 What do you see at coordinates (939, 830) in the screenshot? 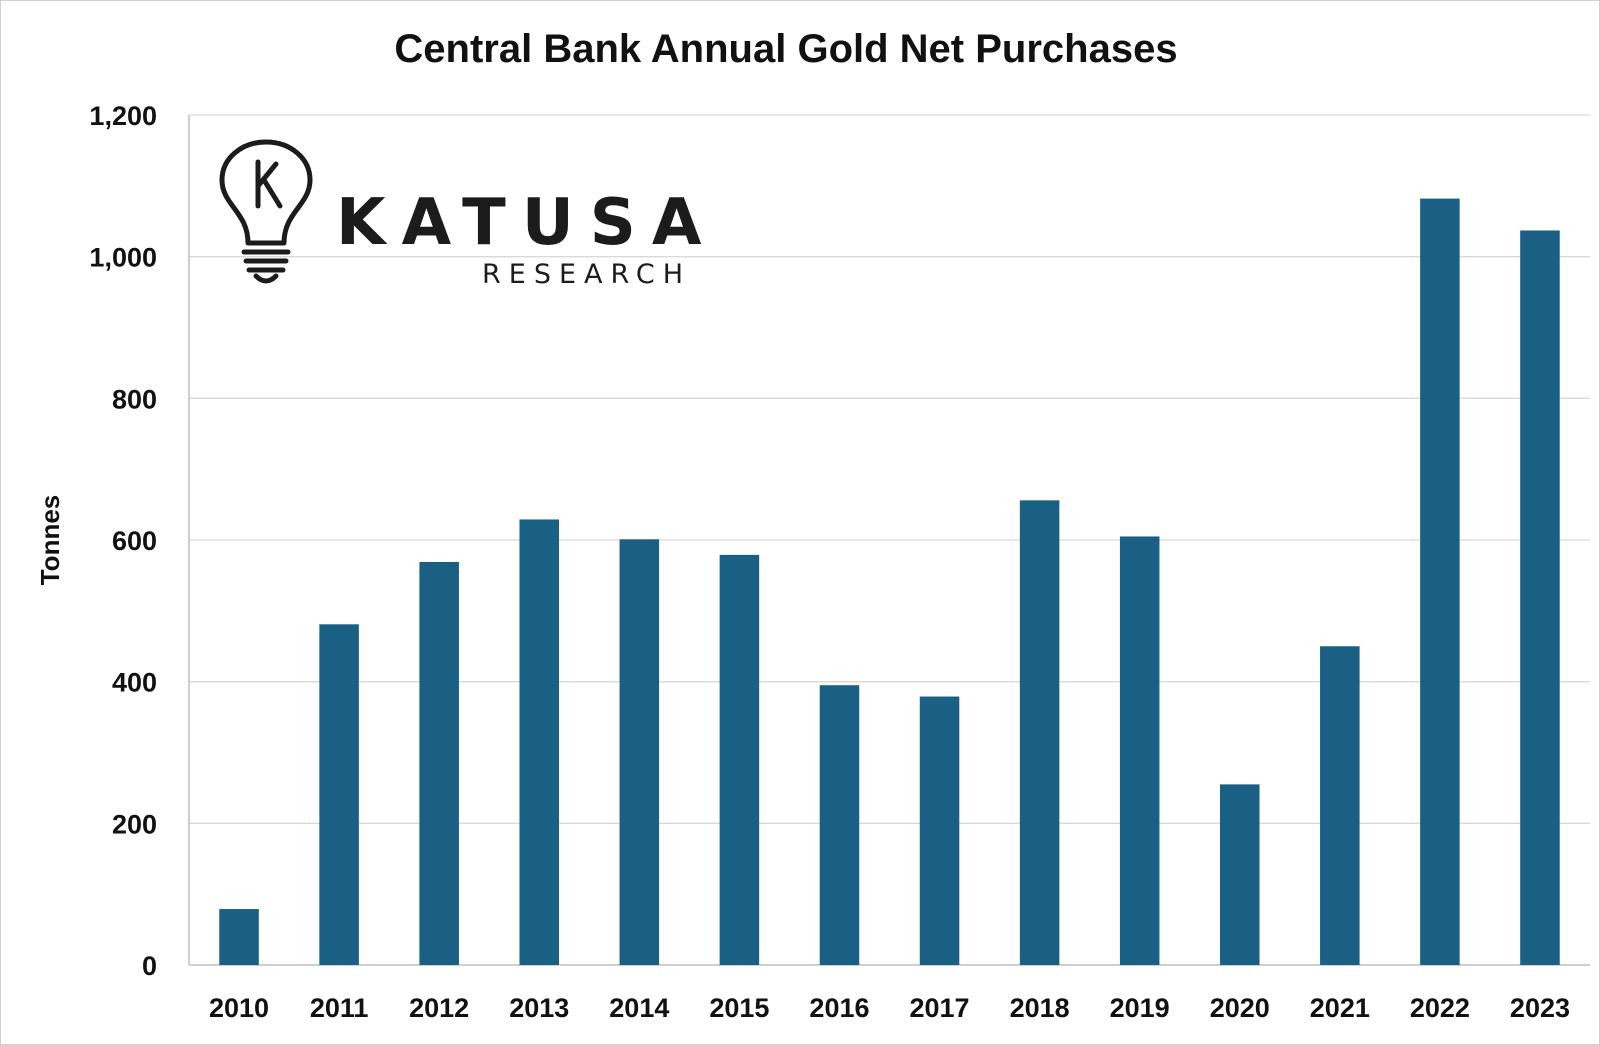
I see `bar-2017` at bounding box center [939, 830].